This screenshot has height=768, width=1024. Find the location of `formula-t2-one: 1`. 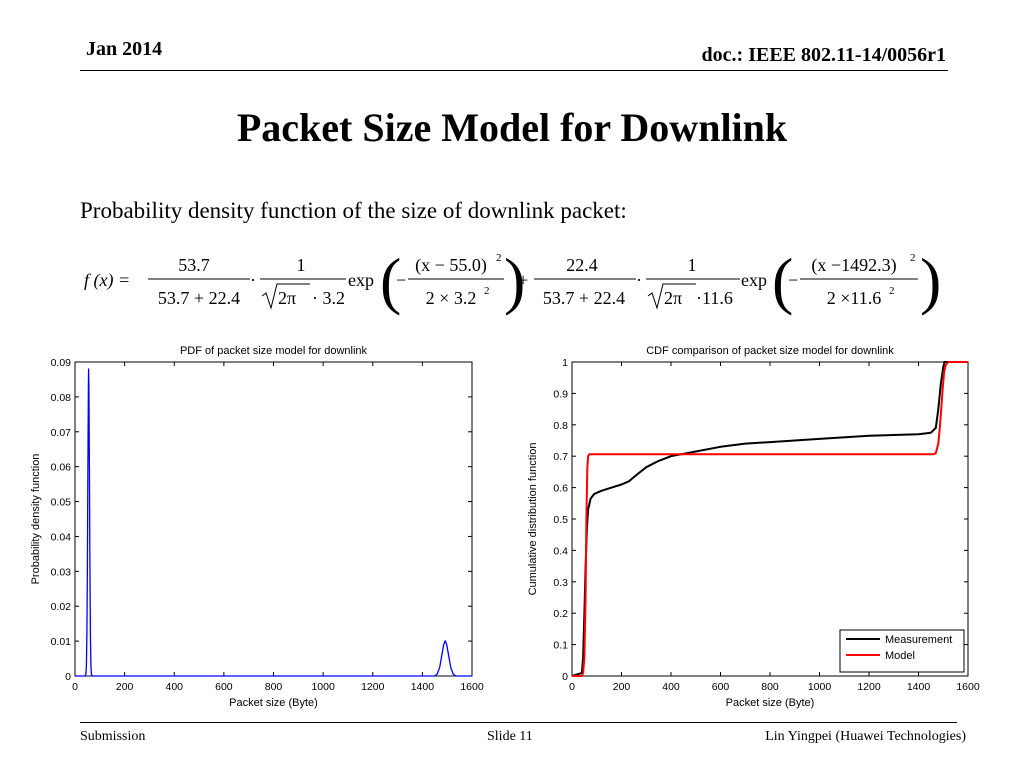

formula-t2-one: 1 is located at coordinates (692, 265).